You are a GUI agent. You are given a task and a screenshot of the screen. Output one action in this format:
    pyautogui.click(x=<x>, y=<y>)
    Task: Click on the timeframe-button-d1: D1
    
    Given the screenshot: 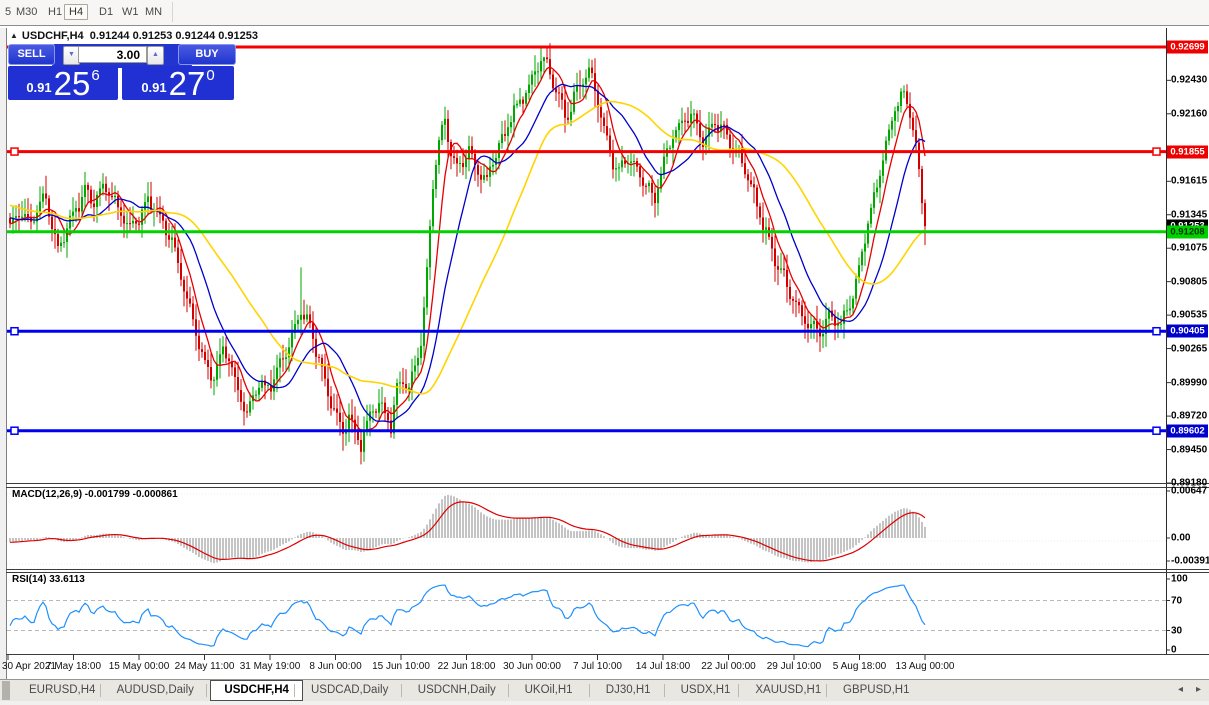 What is the action you would take?
    pyautogui.click(x=106, y=12)
    